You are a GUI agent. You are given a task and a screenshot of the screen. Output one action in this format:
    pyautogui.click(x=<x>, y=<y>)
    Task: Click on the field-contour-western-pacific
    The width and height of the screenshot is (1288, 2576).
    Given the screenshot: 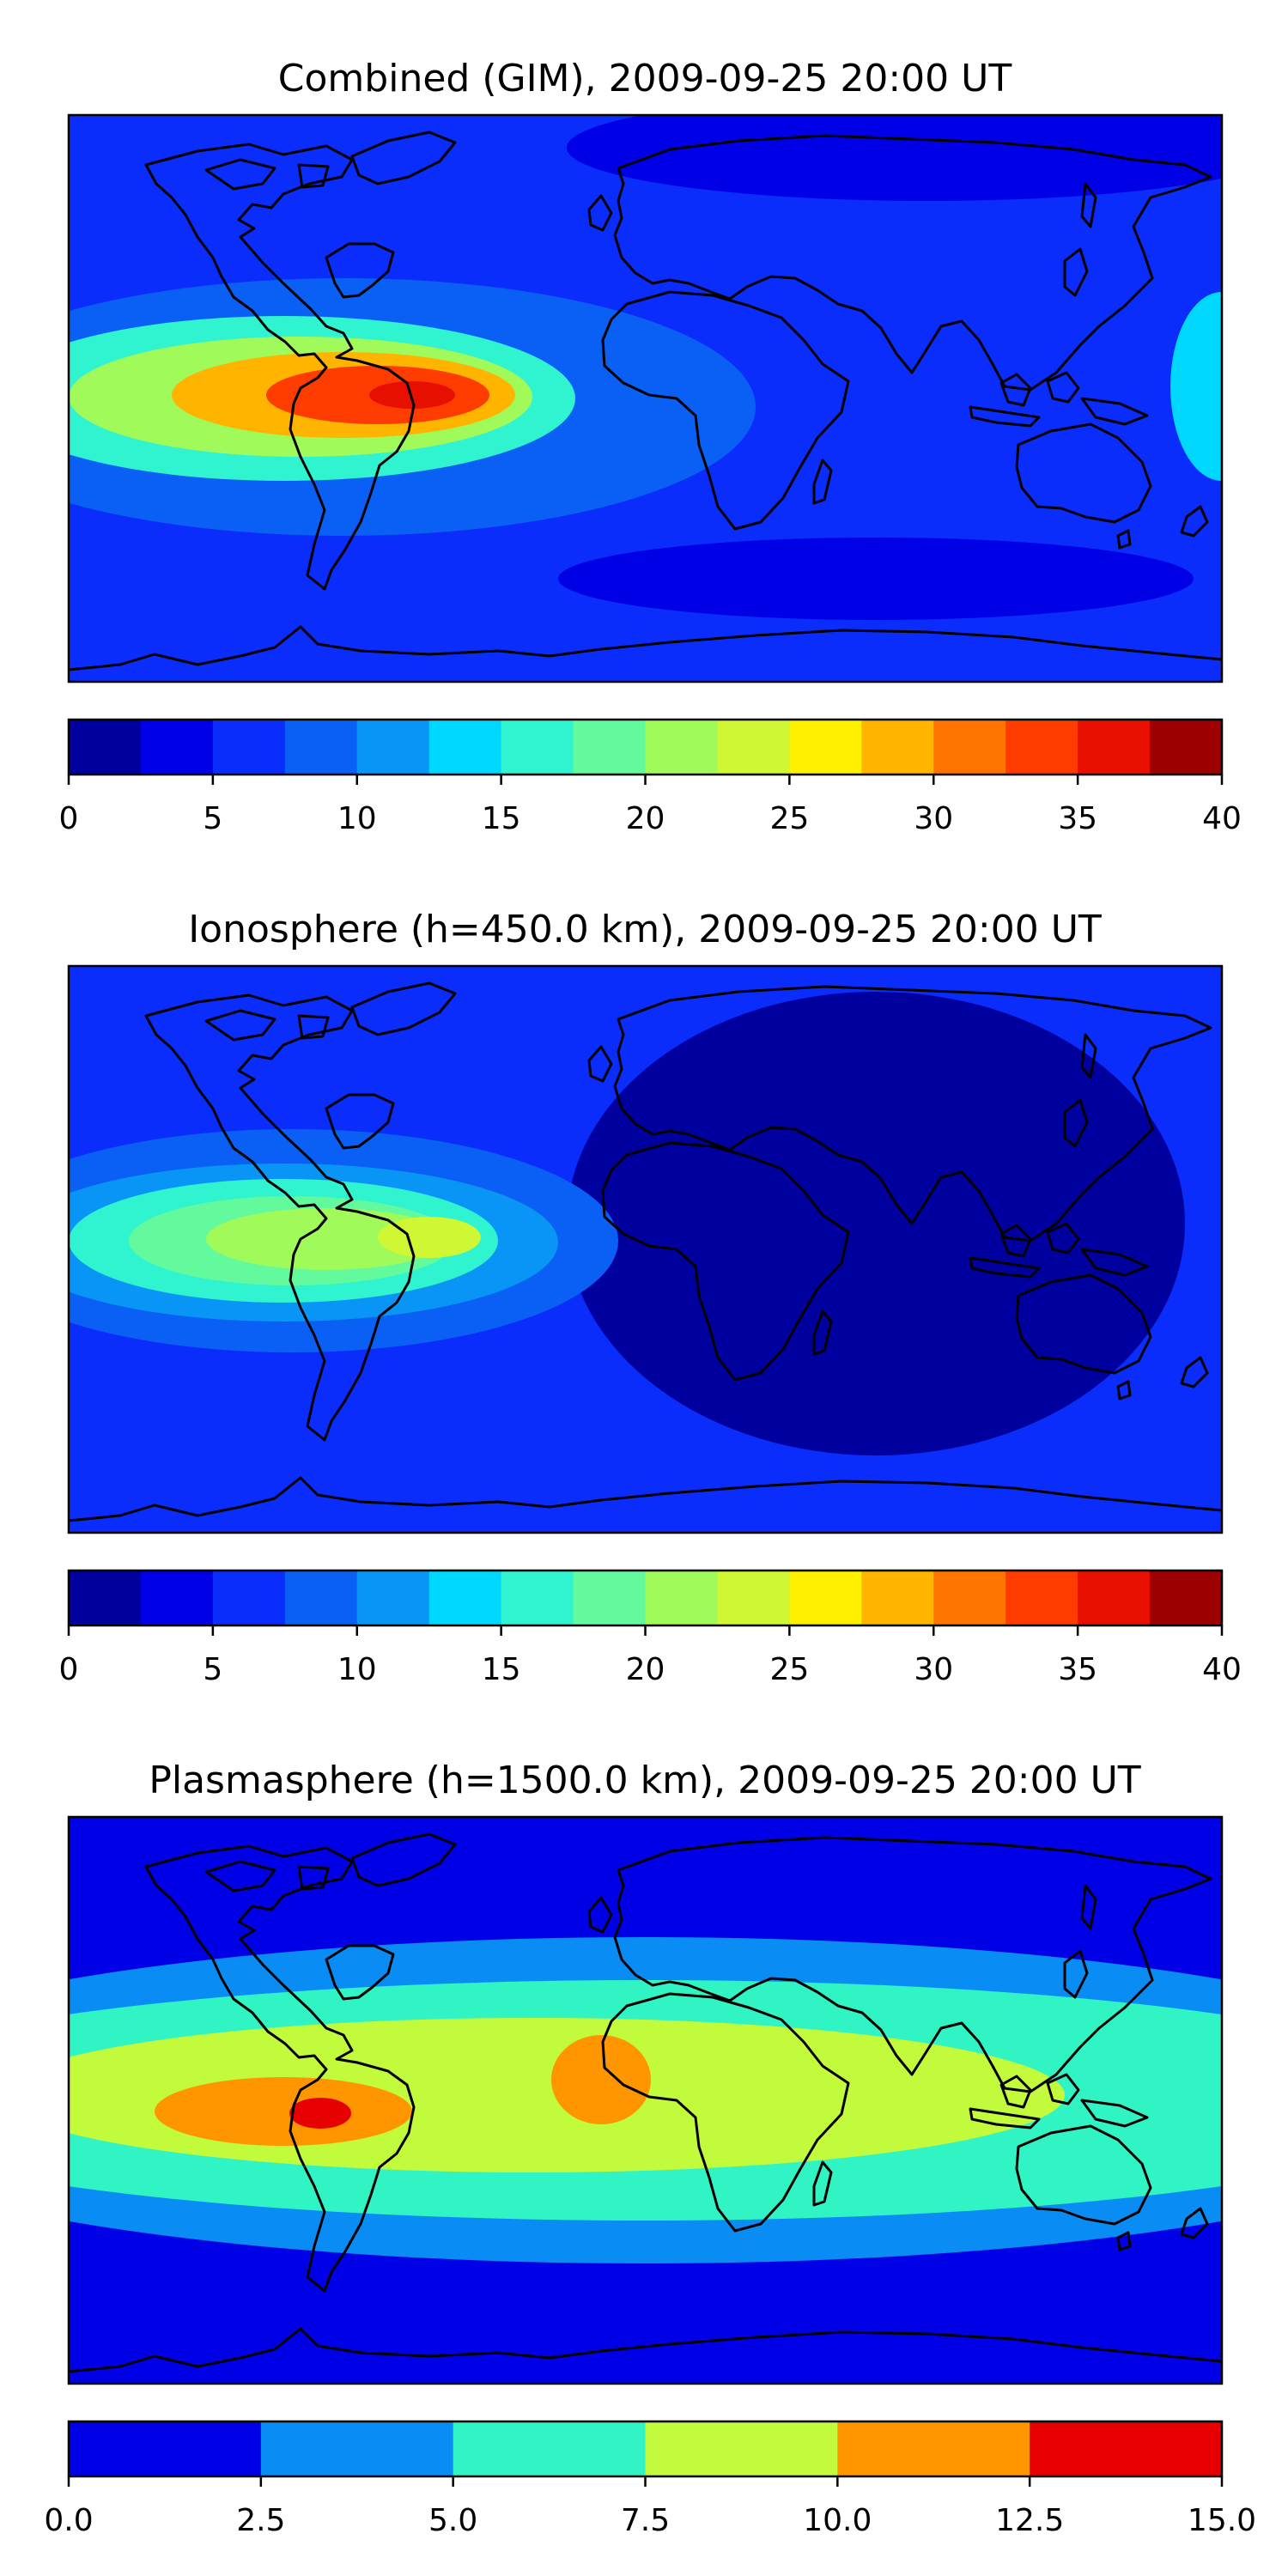 What is the action you would take?
    pyautogui.click(x=1196, y=387)
    